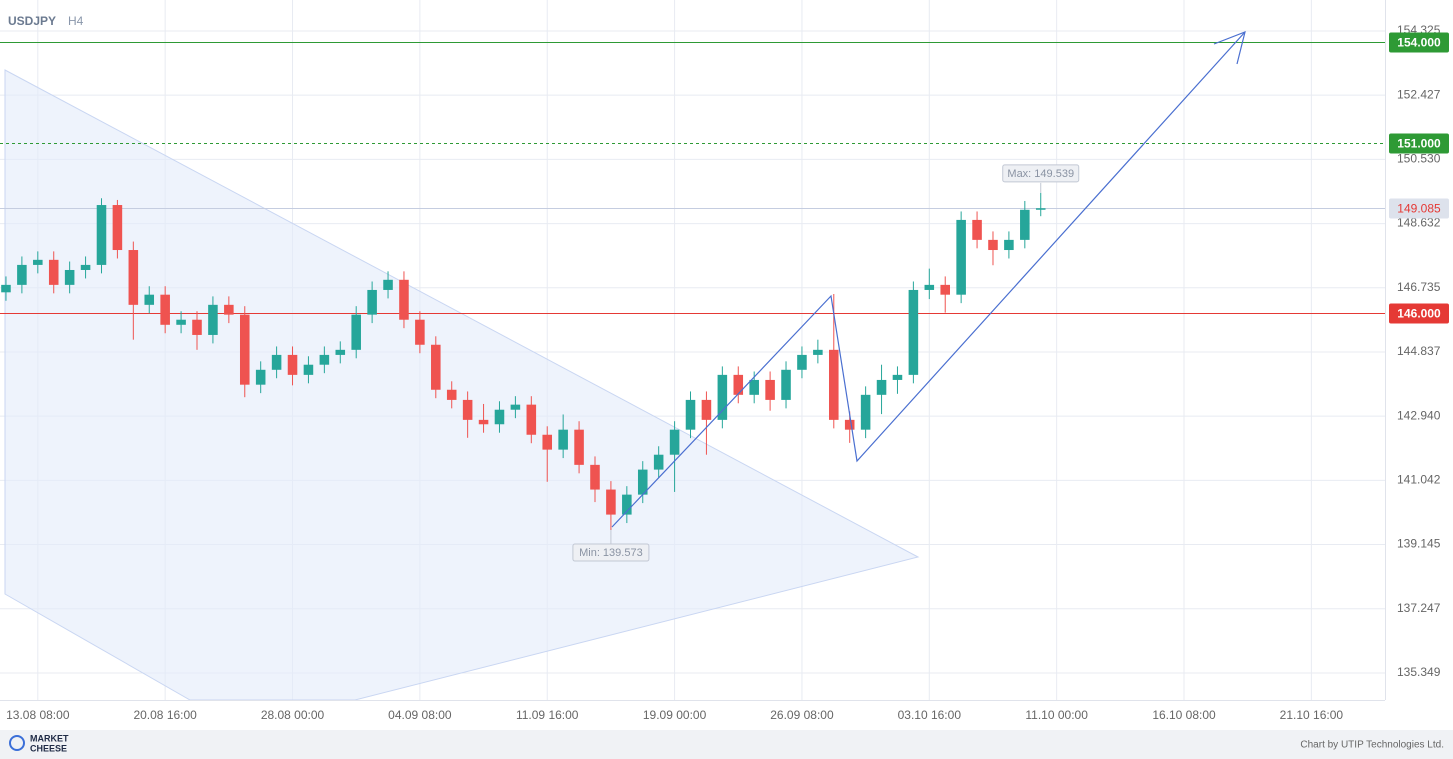 This screenshot has height=759, width=1453. What do you see at coordinates (1419, 480) in the screenshot?
I see `y-tick-label: 141.042` at bounding box center [1419, 480].